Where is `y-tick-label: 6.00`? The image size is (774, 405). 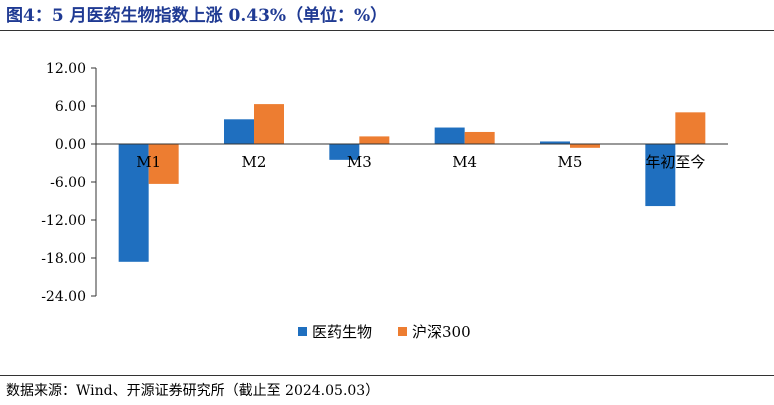
y-tick-label: 6.00 is located at coordinates (70, 107).